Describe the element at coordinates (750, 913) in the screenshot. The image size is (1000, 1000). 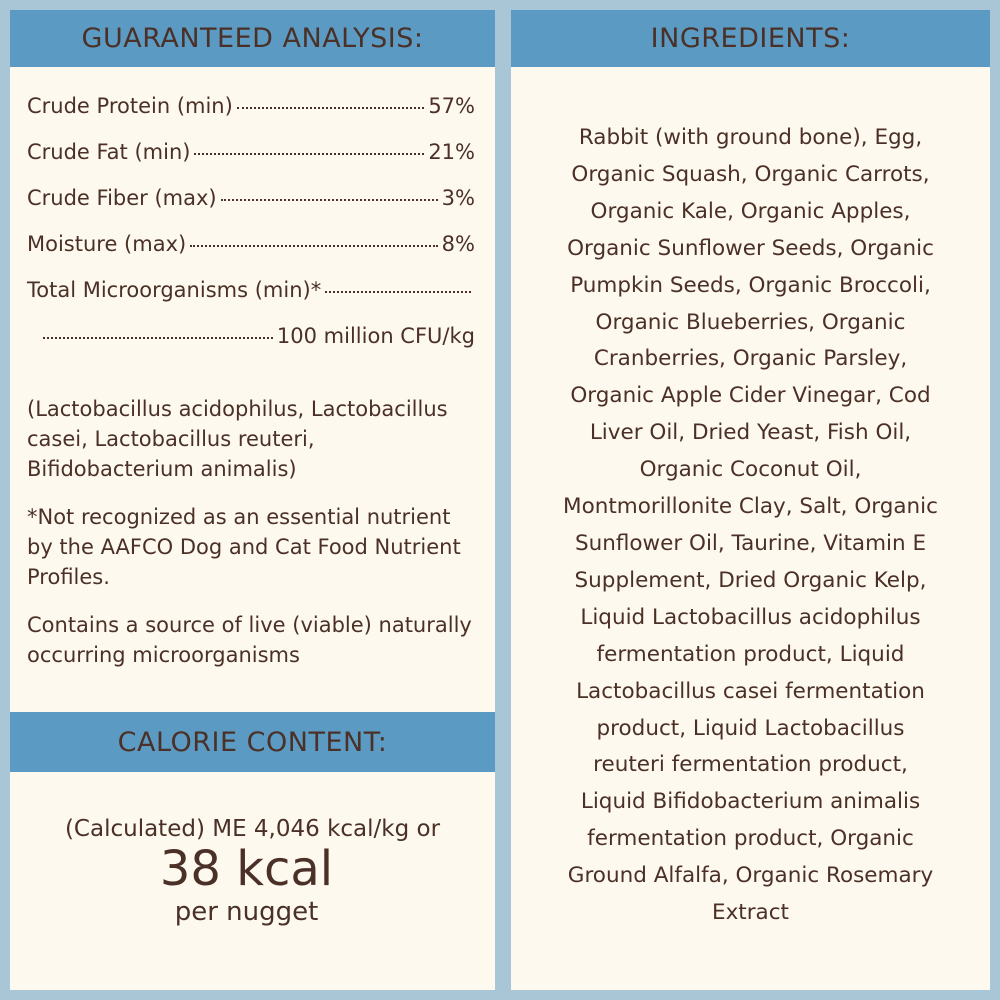
I see `ingredient-line: Extract` at that location.